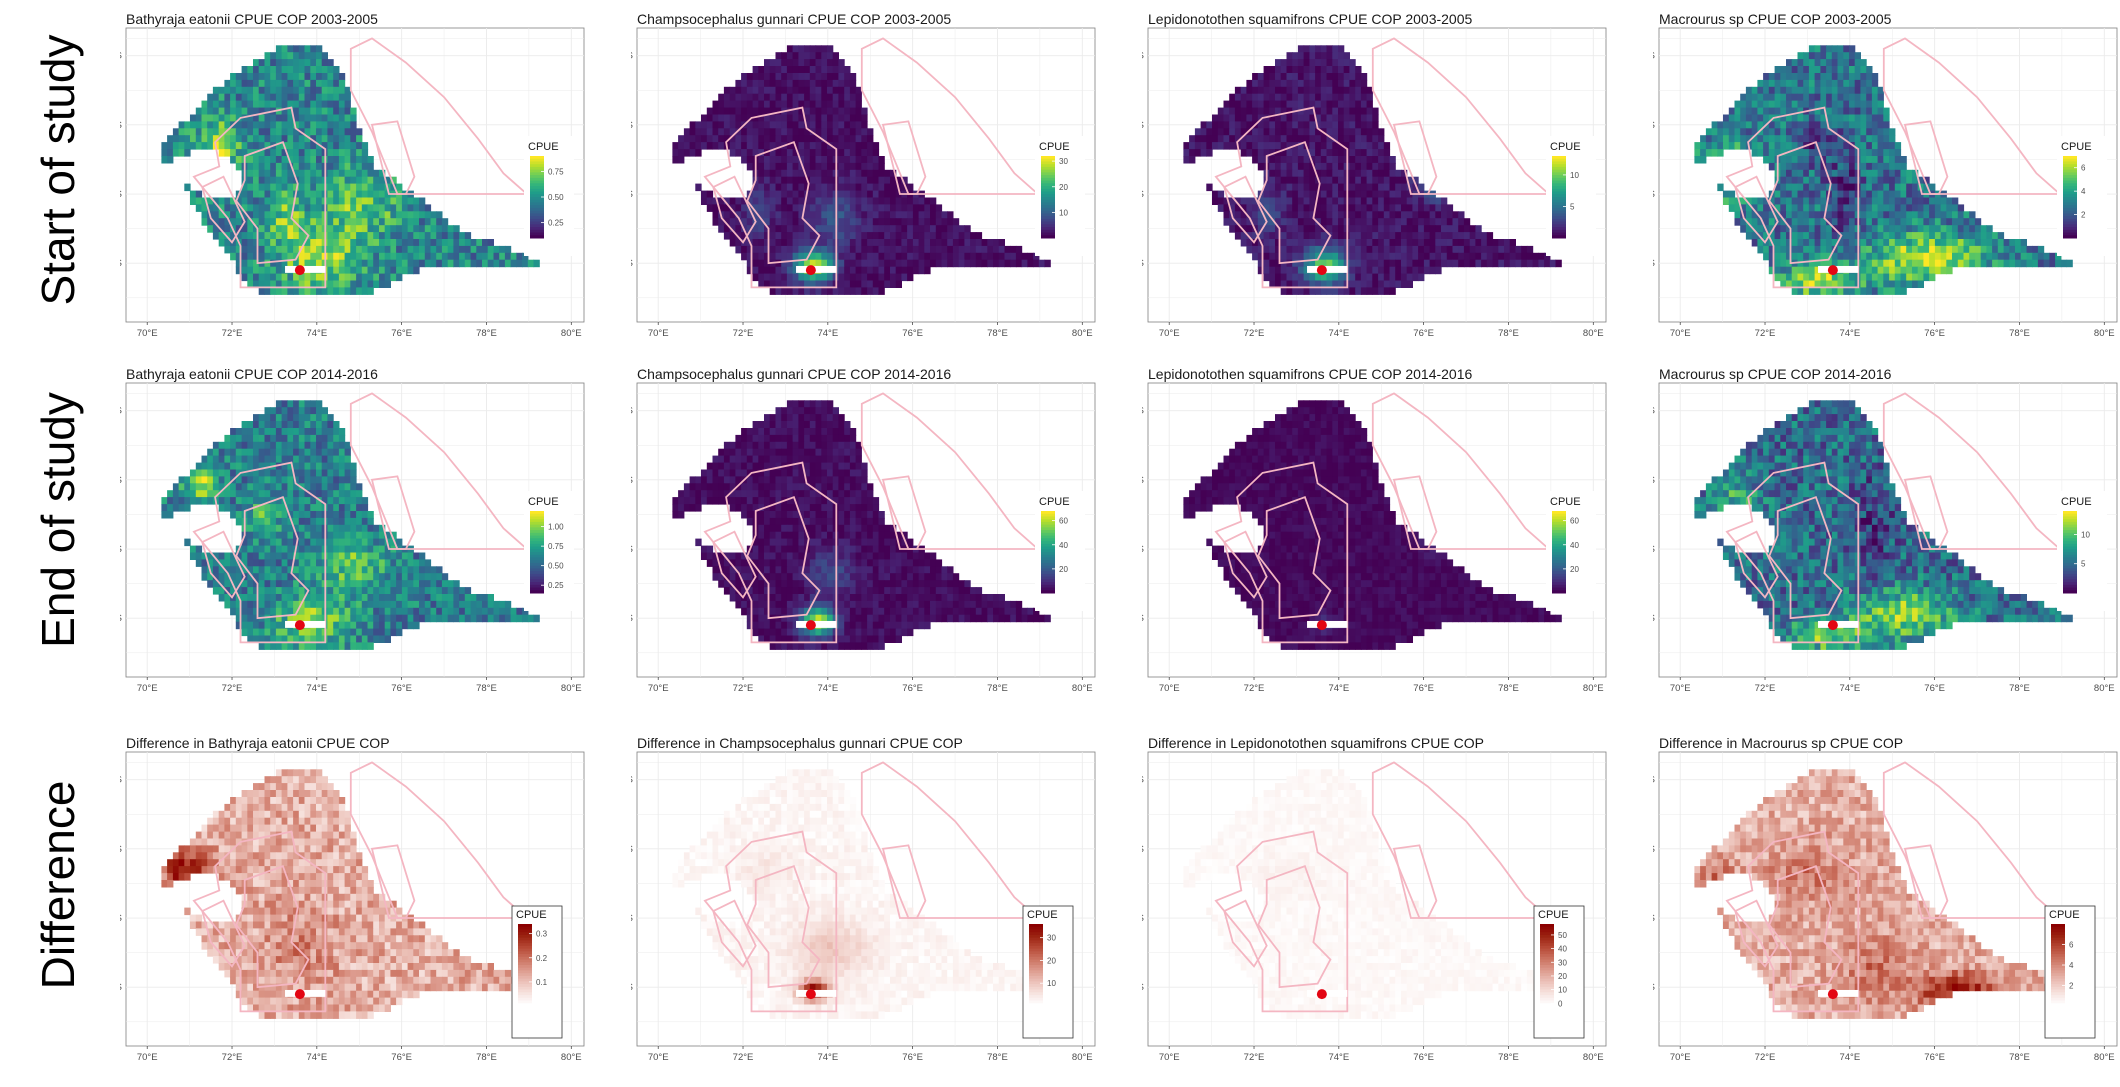 The height and width of the screenshot is (1087, 2120). I want to click on legend-tick-label: 0.75, so click(556, 171).